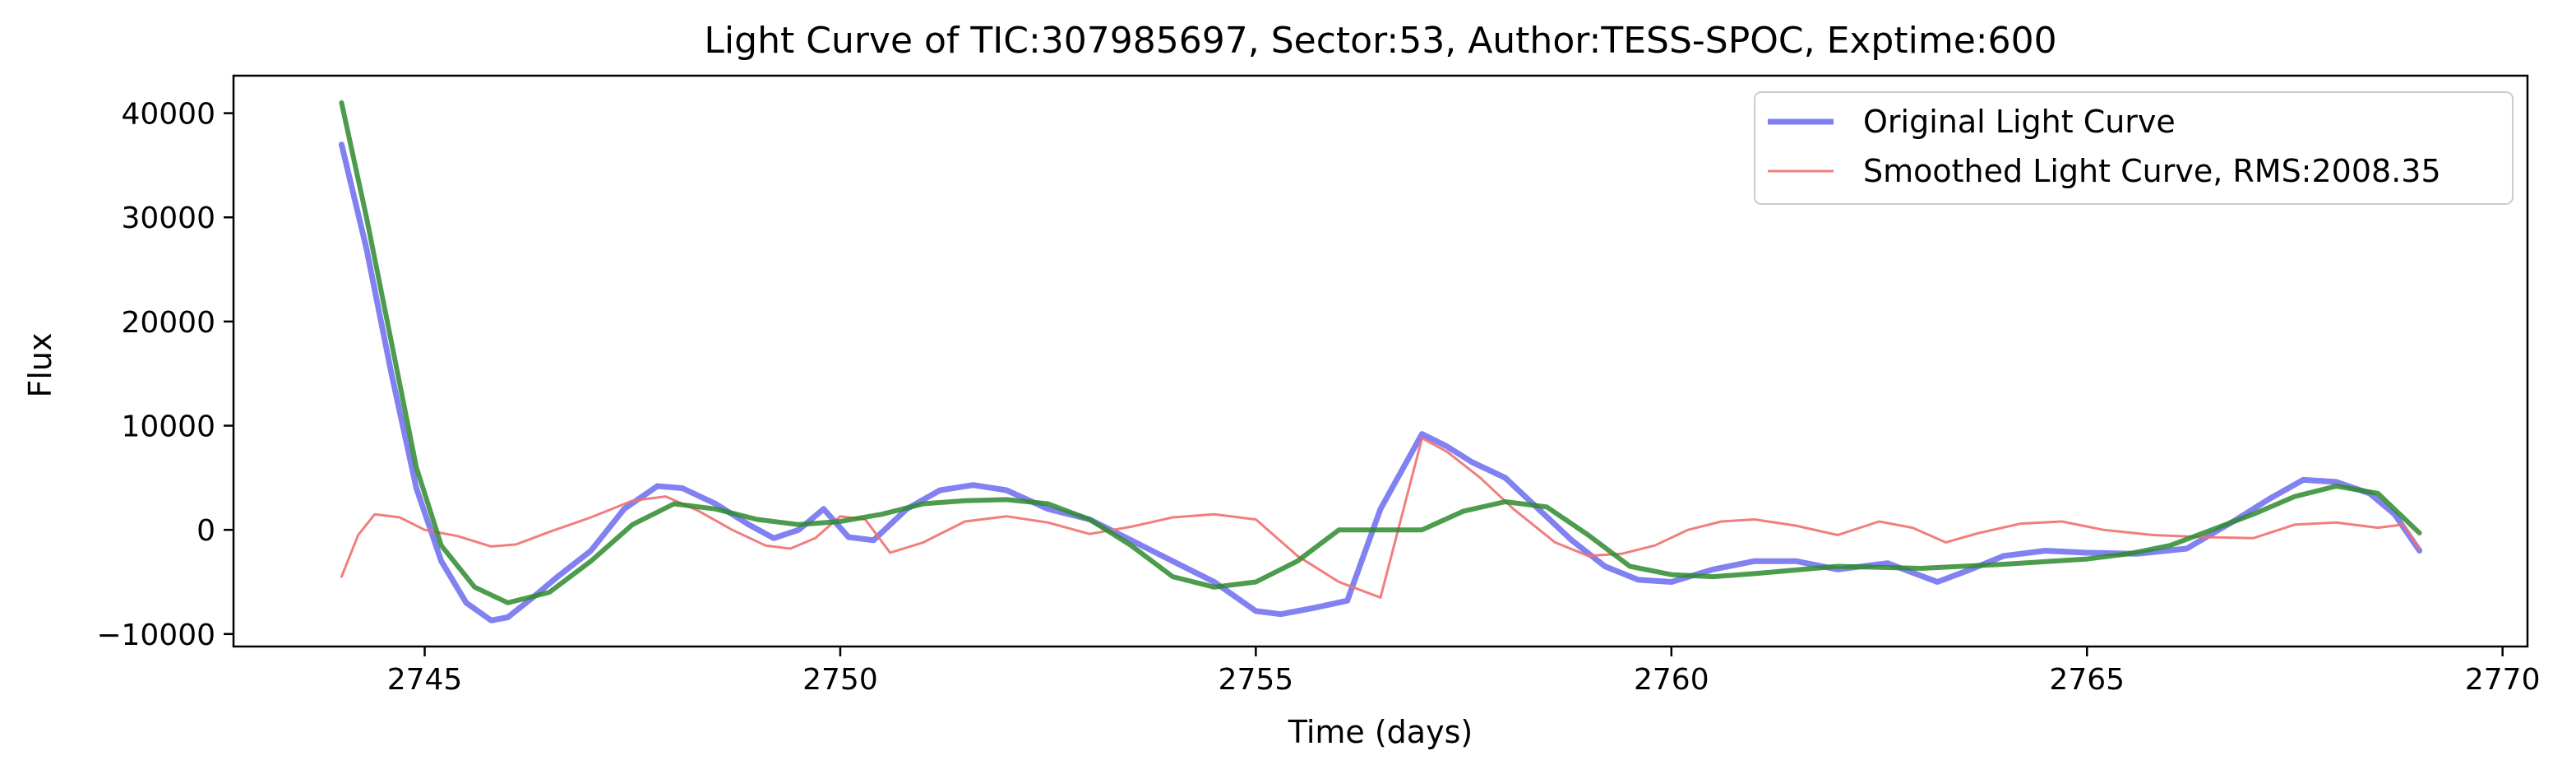 The width and height of the screenshot is (2576, 774). What do you see at coordinates (40, 365) in the screenshot?
I see `y-axis-label: Flux` at bounding box center [40, 365].